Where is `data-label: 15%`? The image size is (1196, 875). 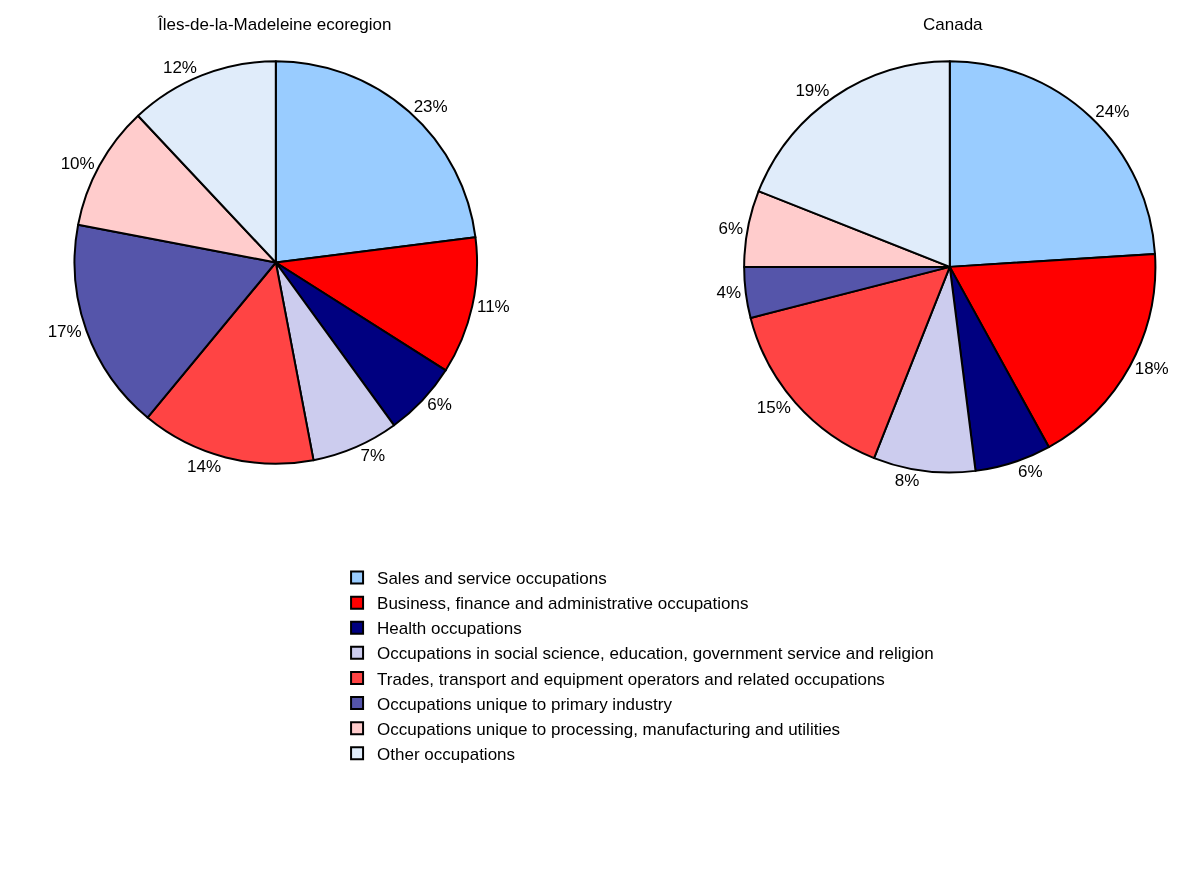 data-label: 15% is located at coordinates (773, 407).